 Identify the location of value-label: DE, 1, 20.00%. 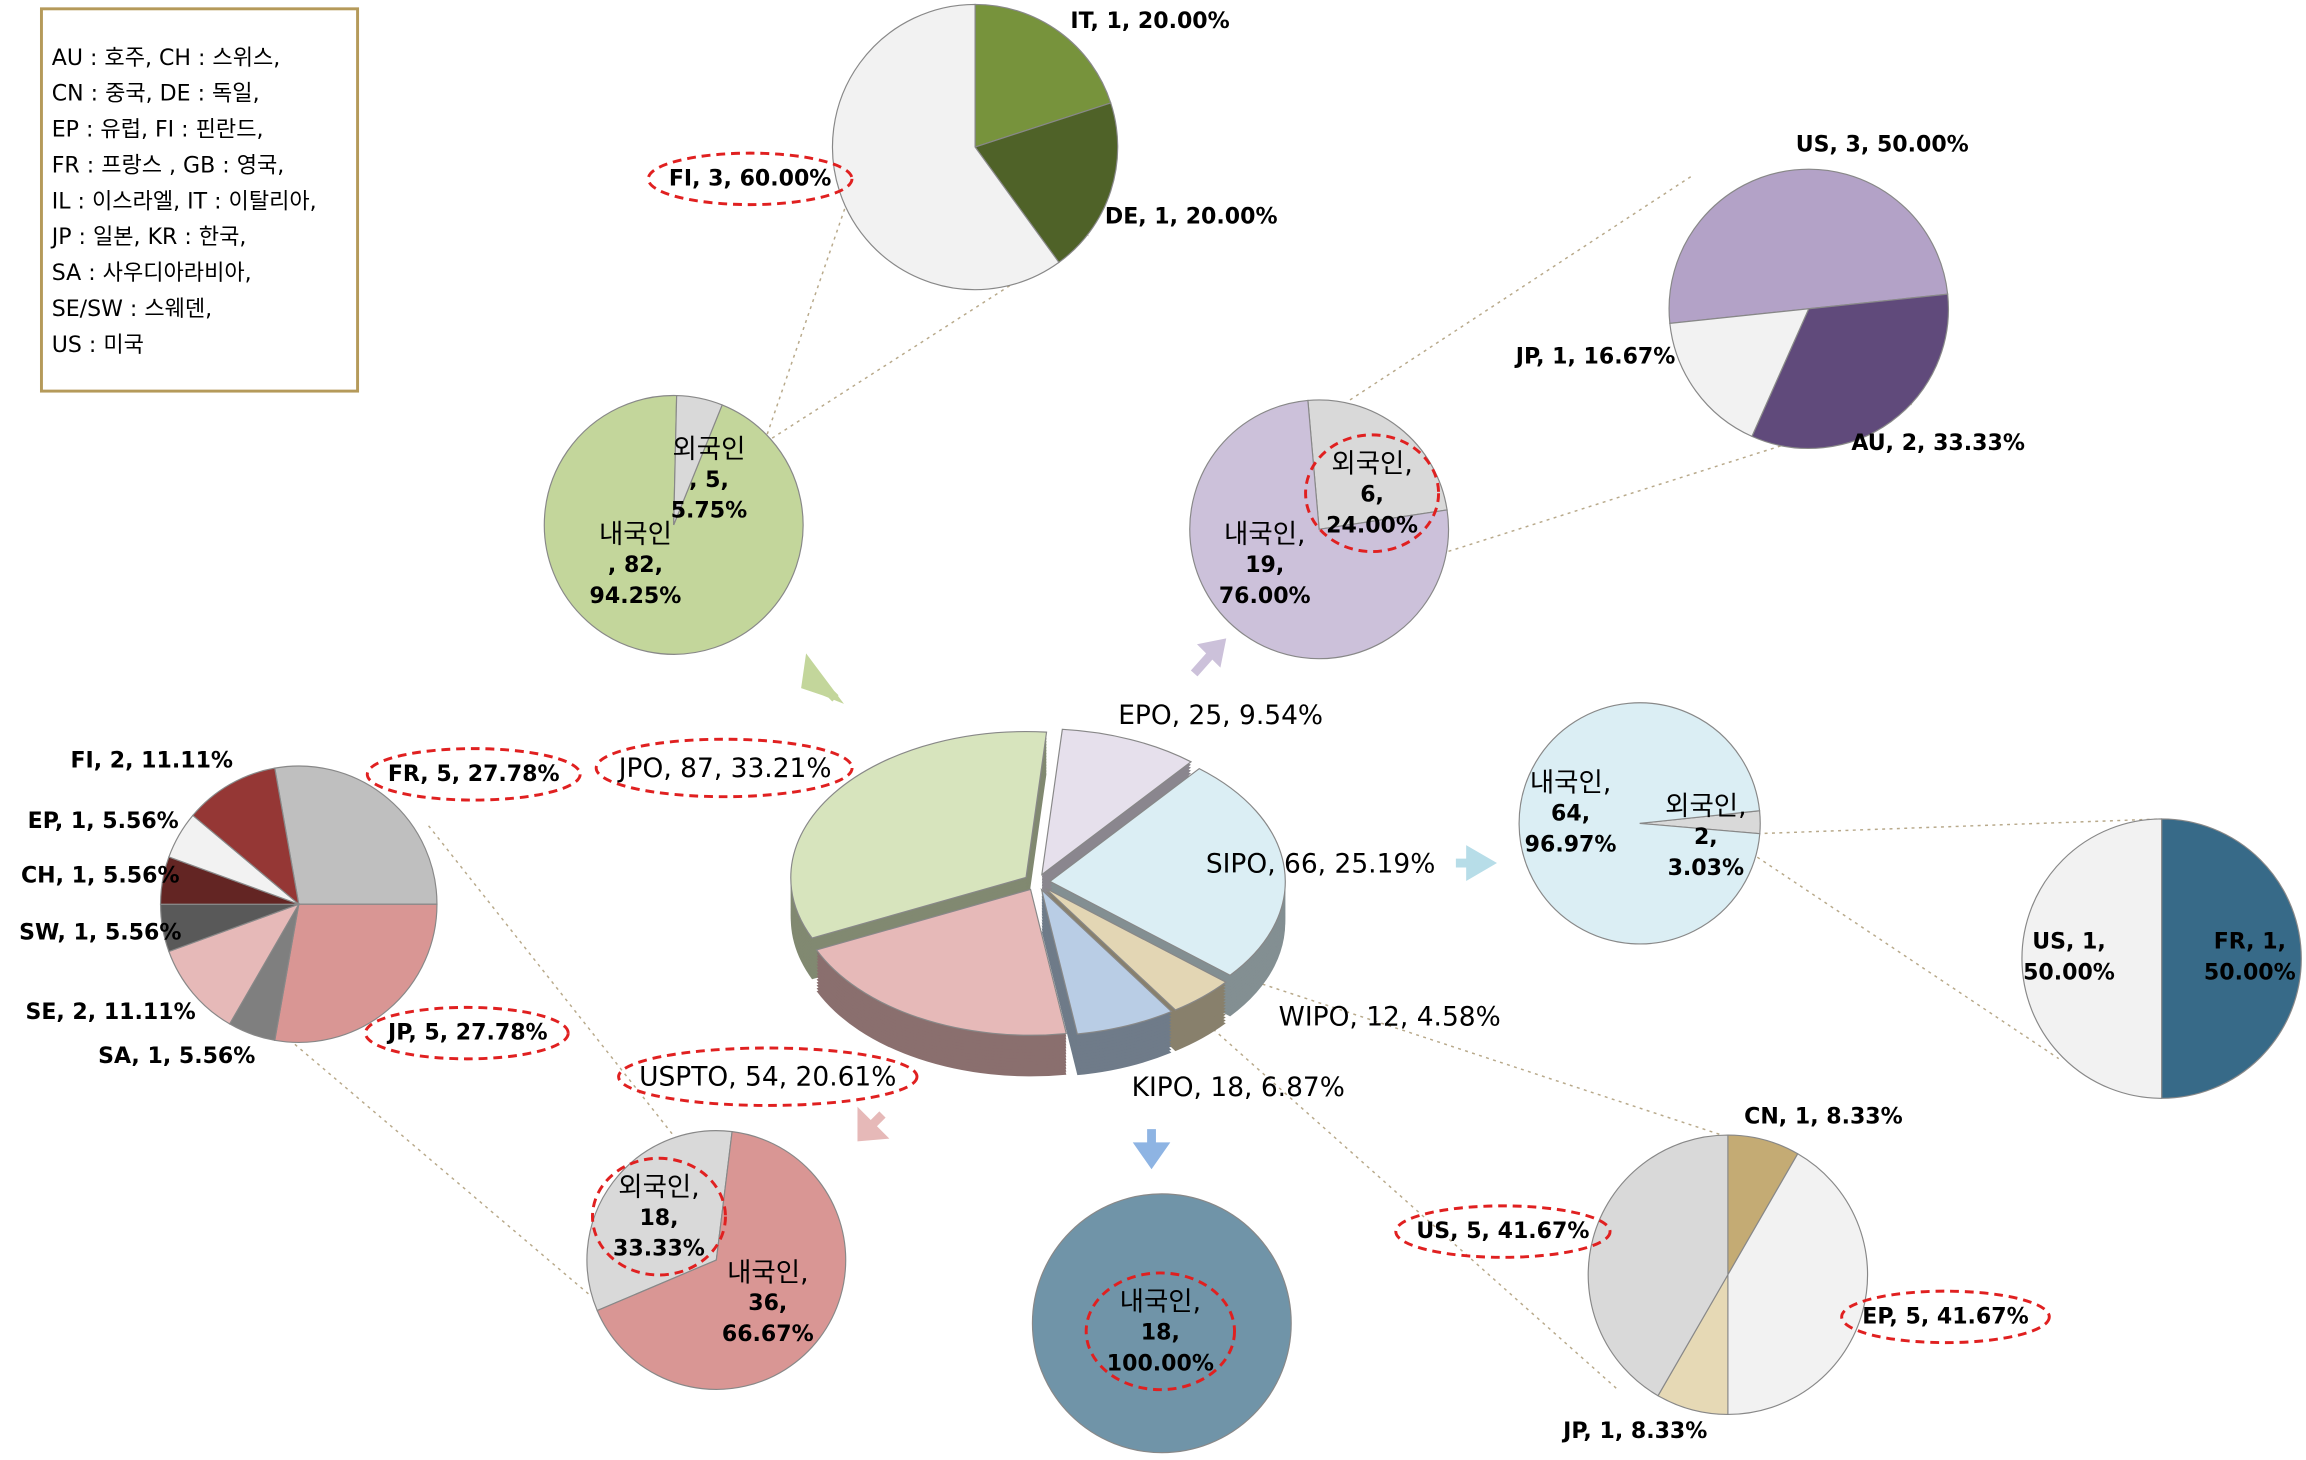
(1191, 217).